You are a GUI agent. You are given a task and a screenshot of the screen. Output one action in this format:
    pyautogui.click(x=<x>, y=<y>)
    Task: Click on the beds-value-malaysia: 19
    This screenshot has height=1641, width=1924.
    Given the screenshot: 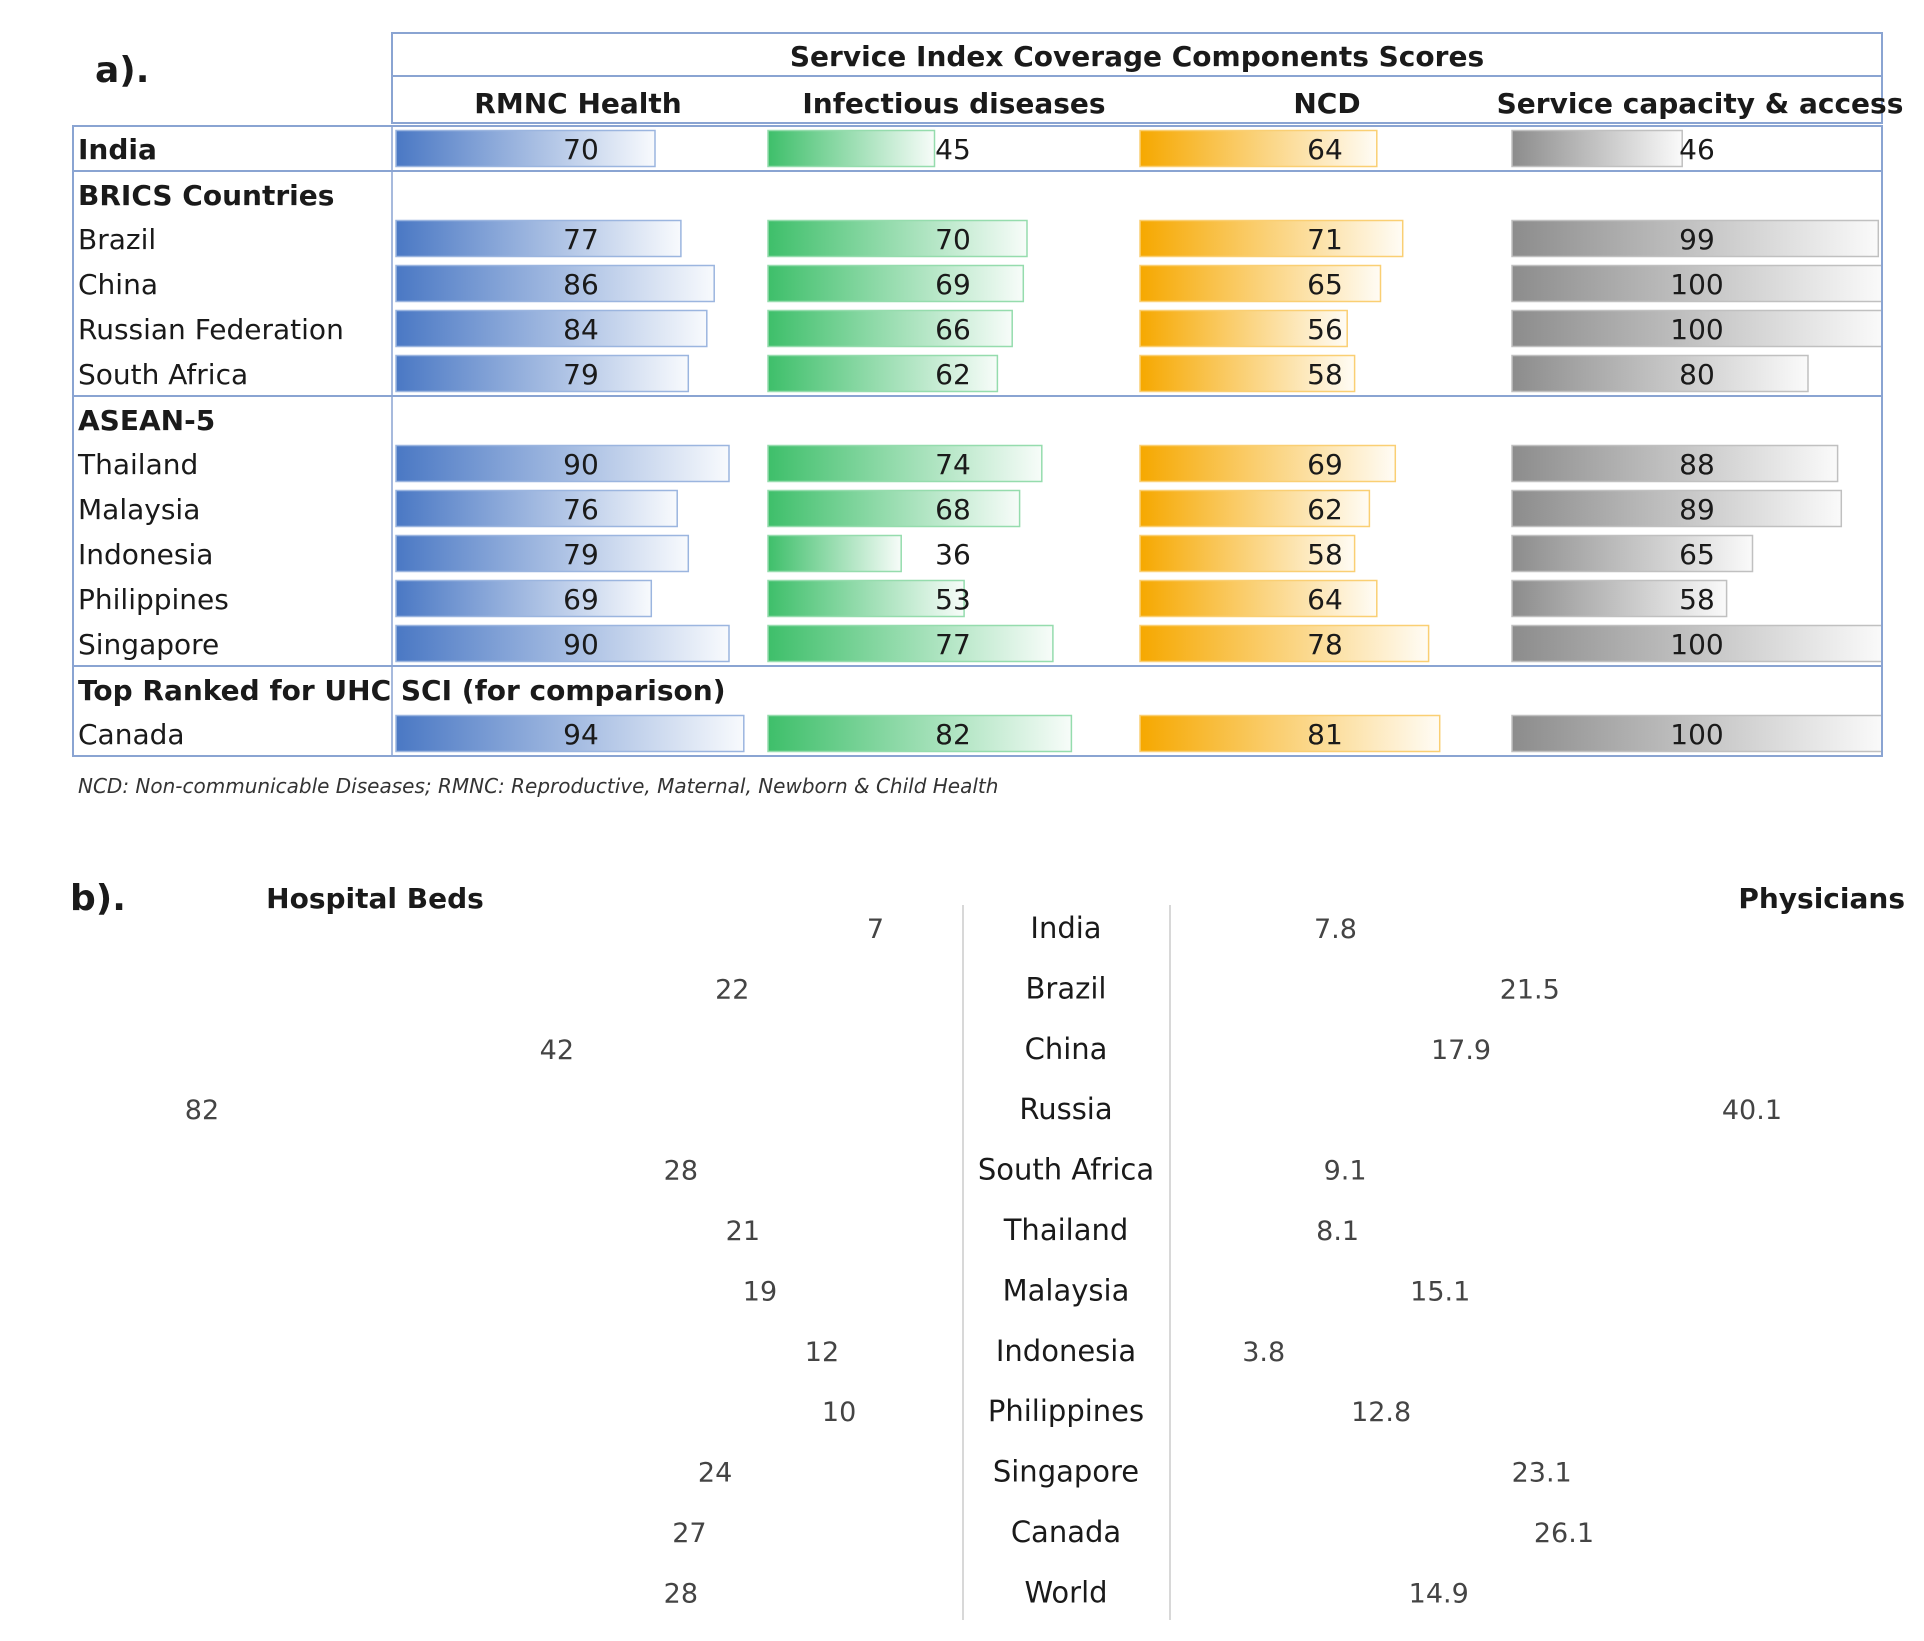 What is the action you would take?
    pyautogui.click(x=760, y=1291)
    